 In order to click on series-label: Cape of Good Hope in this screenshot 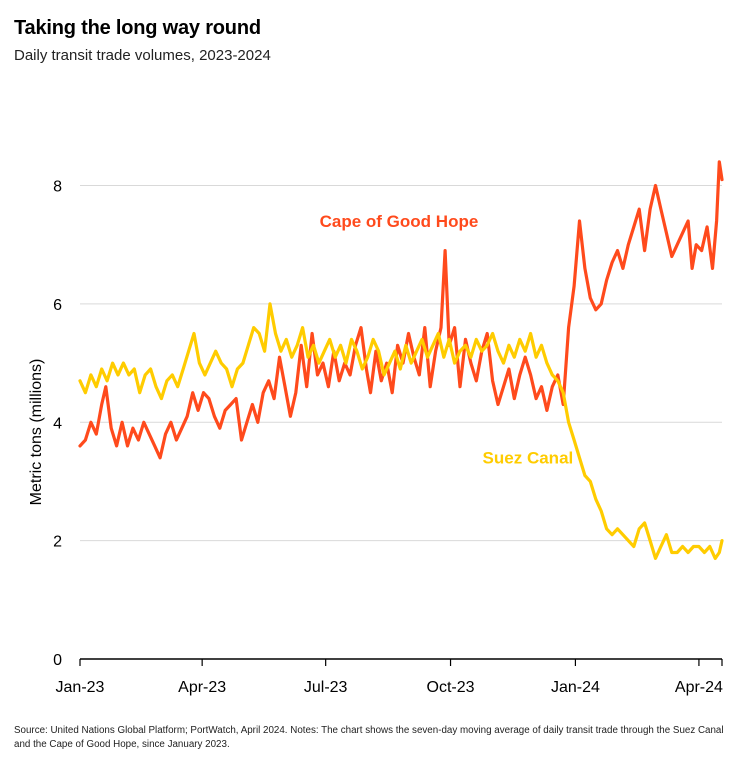, I will do `click(399, 221)`.